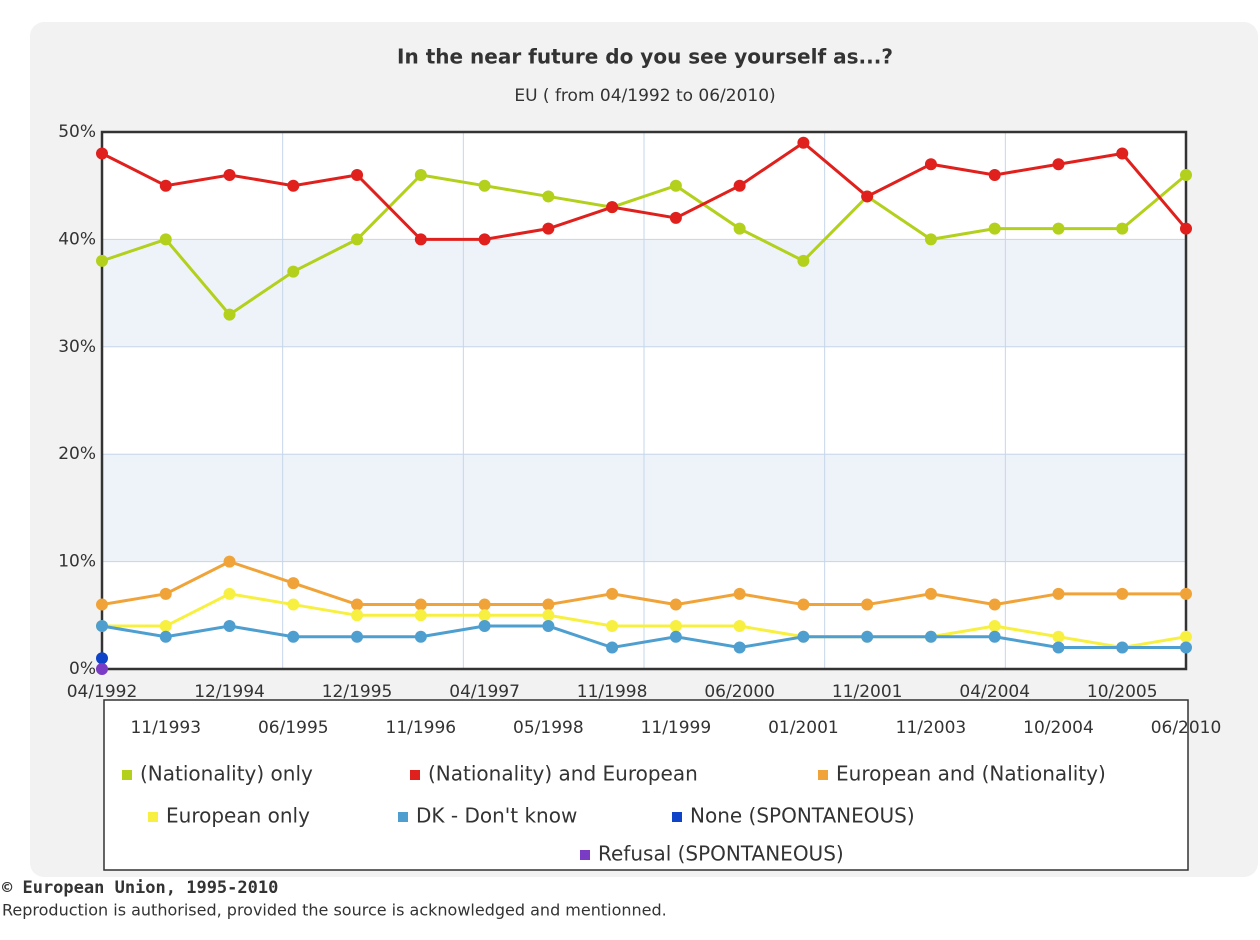  What do you see at coordinates (140, 888) in the screenshot?
I see `copyright: © European Union, 1995-2010` at bounding box center [140, 888].